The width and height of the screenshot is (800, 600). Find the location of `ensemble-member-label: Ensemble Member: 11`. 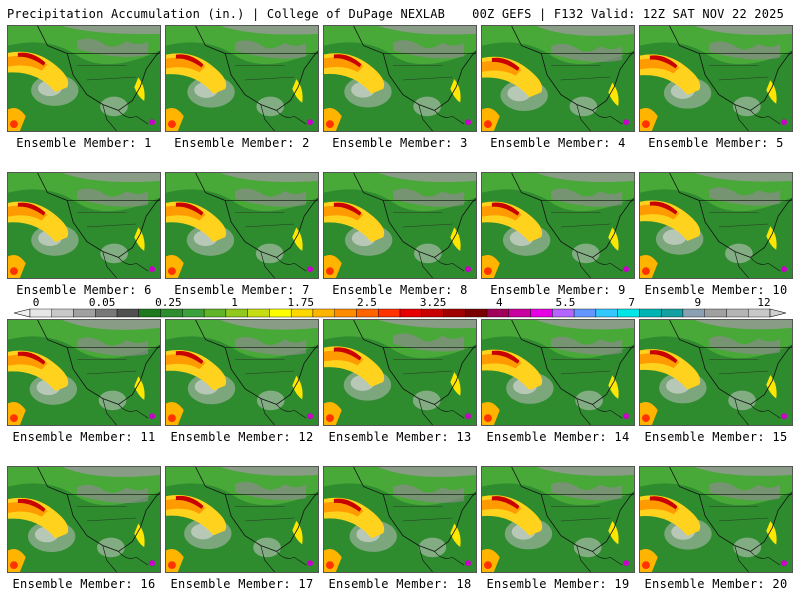

ensemble-member-label: Ensemble Member: 11 is located at coordinates (84, 437).